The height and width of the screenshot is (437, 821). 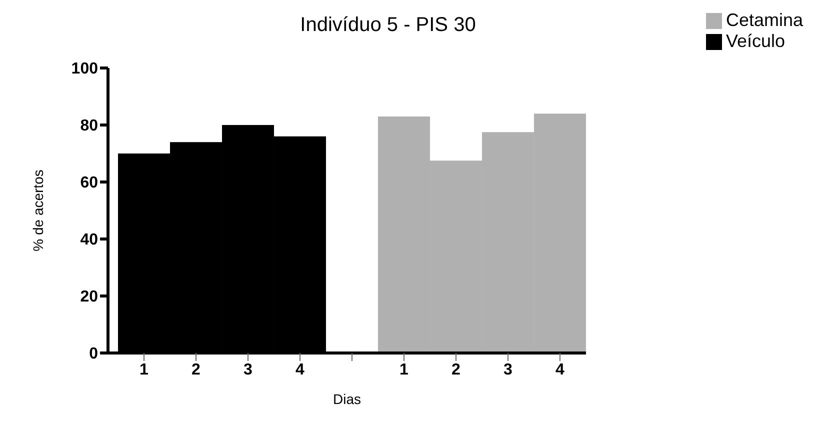 I want to click on chart-title: Indivíduo 5 - PIS 30, so click(x=388, y=25).